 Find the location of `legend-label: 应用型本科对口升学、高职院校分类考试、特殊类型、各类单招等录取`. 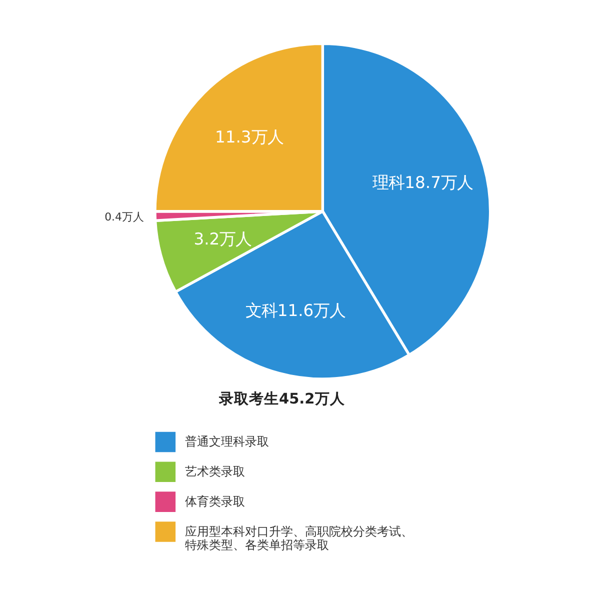

legend-label: 应用型本科对口升学、高职院校分类考试、特殊类型、各类单招等录取 is located at coordinates (298, 538).